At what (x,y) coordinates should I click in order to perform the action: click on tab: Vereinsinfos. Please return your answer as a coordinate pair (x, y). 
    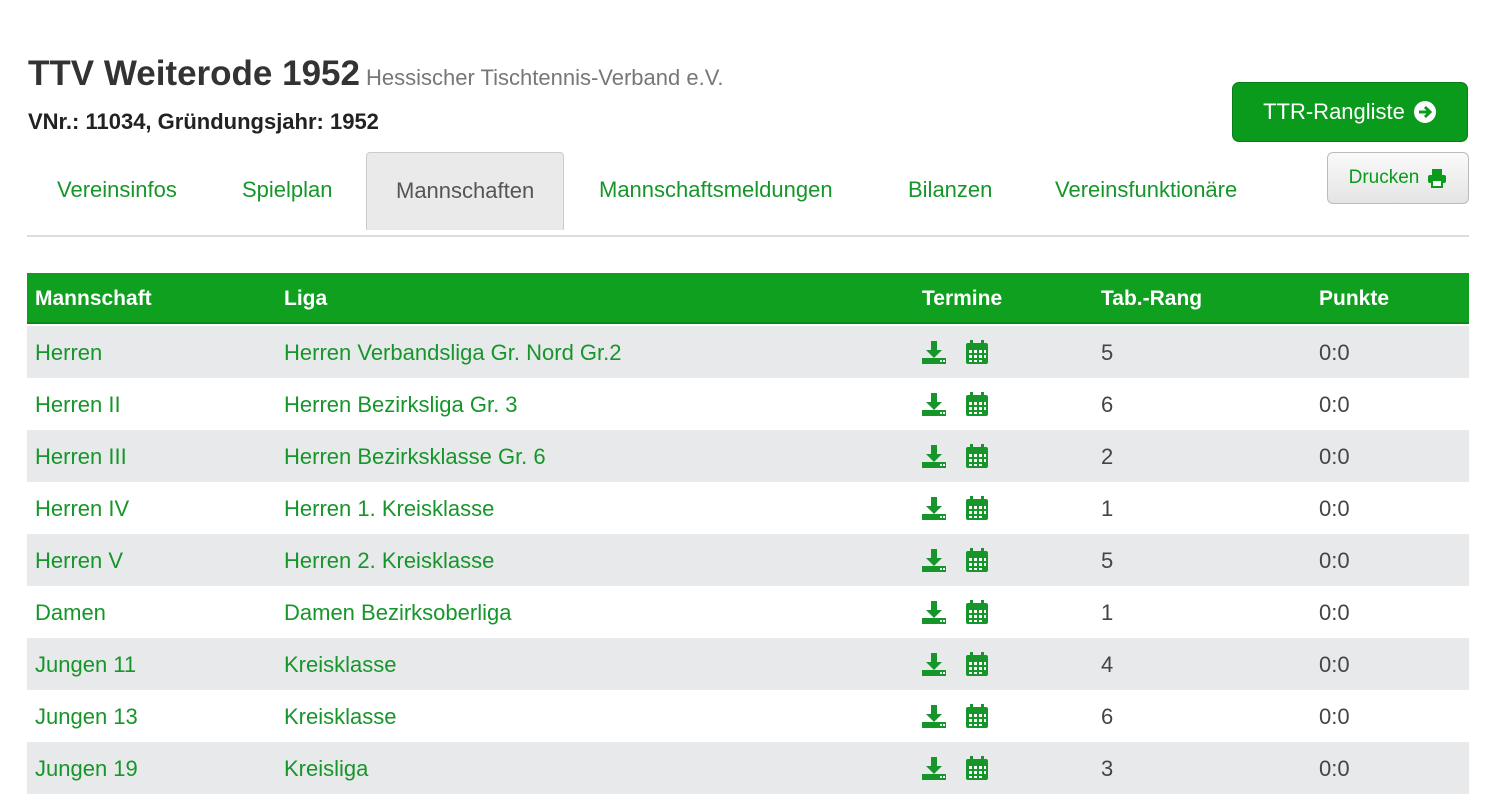
    Looking at the image, I should click on (117, 189).